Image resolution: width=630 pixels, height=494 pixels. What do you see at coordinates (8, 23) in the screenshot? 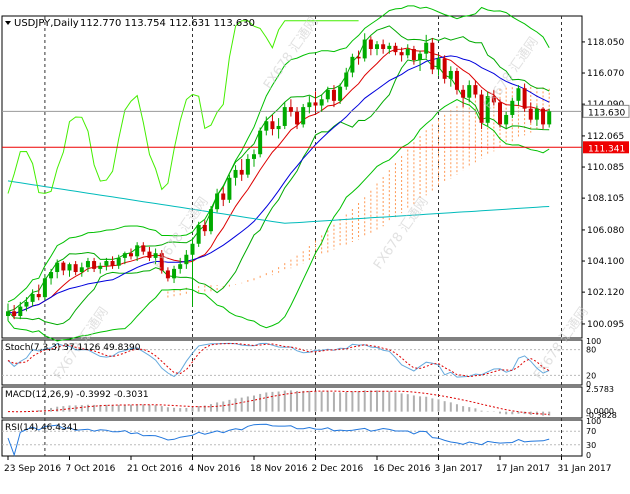
I see `dropdown-triangle-icon` at bounding box center [8, 23].